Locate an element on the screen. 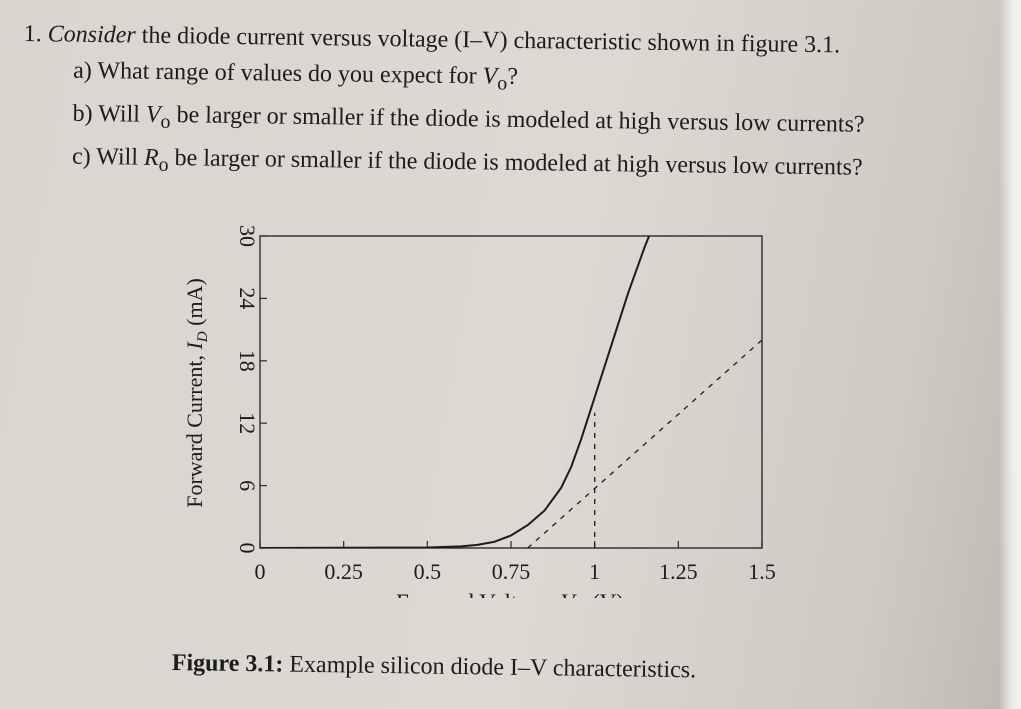 The image size is (1021, 709). question-lead-emphasis: Consider is located at coordinates (91, 35).